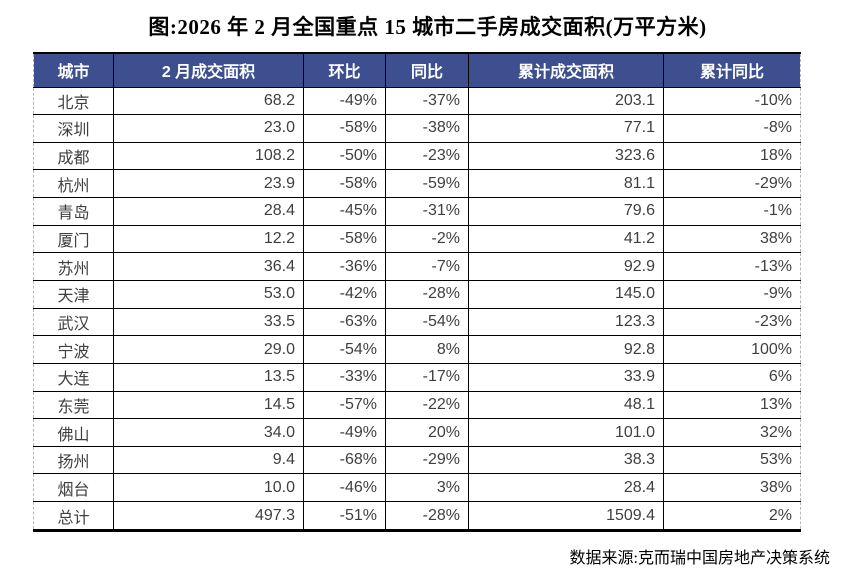 The image size is (855, 577). What do you see at coordinates (427, 294) in the screenshot?
I see `cell-value: -28%` at bounding box center [427, 294].